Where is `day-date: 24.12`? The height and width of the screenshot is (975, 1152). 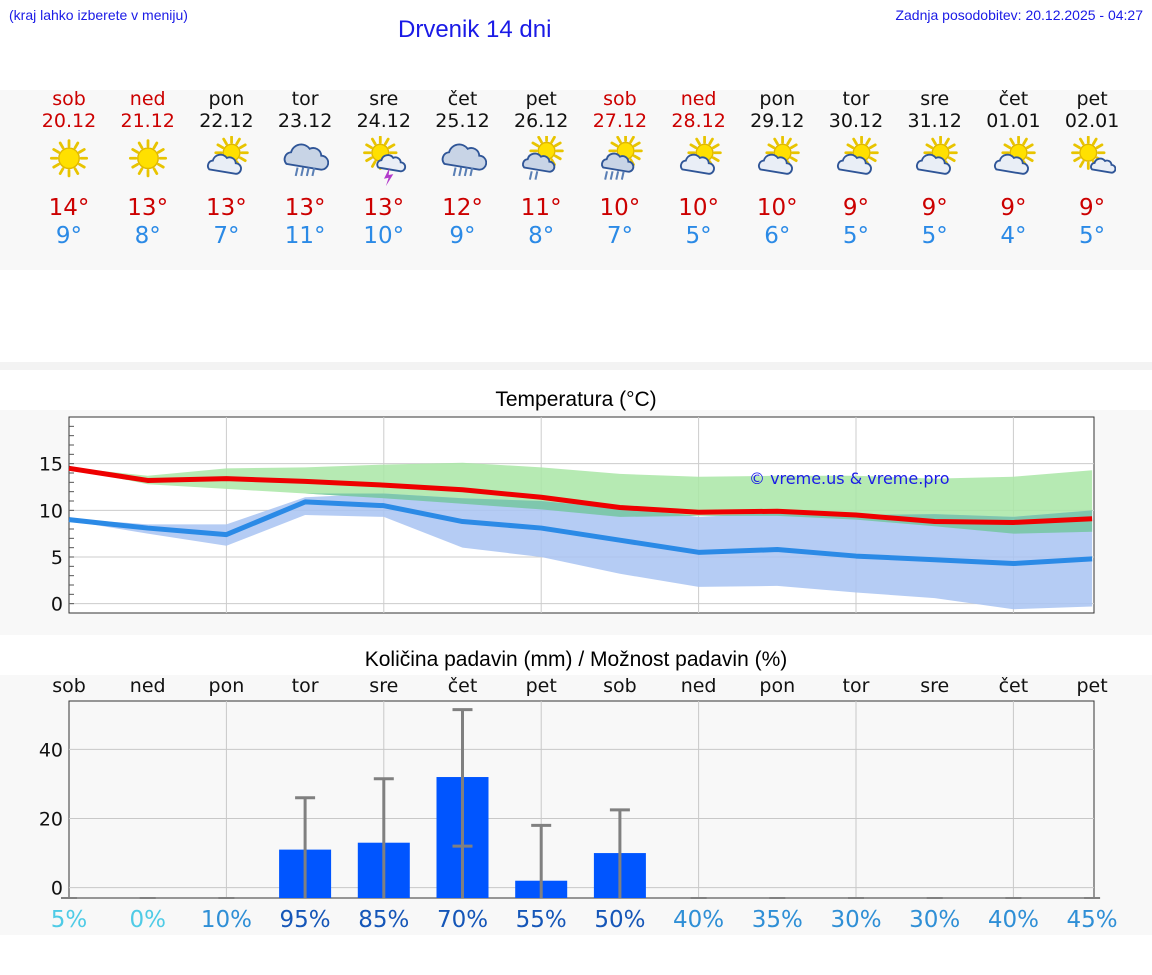
day-date: 24.12 is located at coordinates (383, 121).